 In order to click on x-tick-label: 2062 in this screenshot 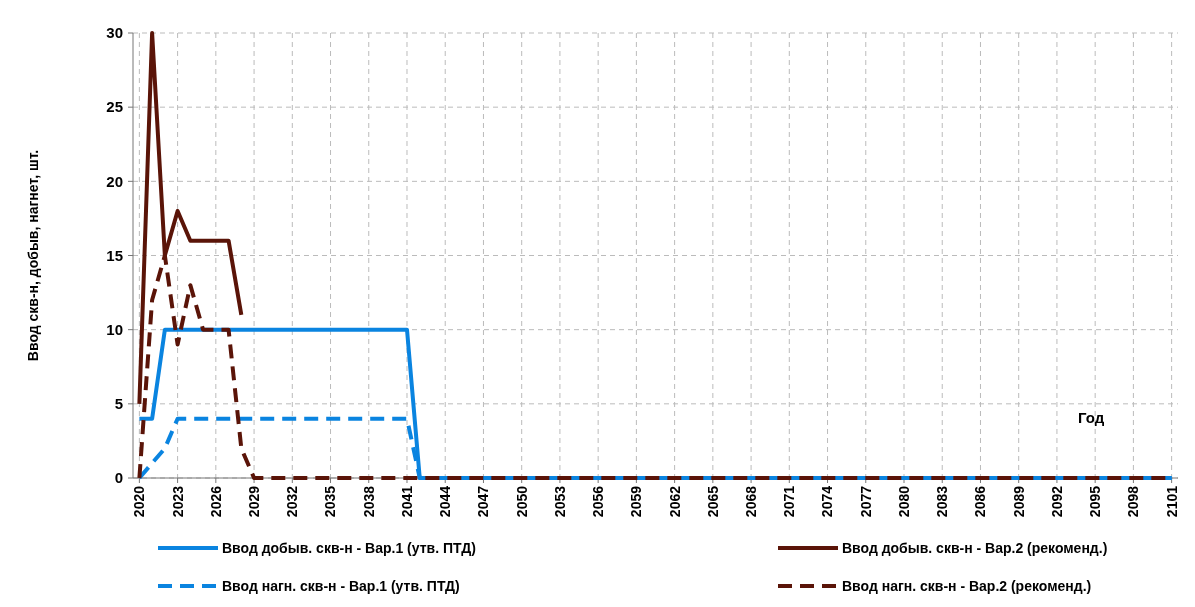, I will do `click(674, 501)`.